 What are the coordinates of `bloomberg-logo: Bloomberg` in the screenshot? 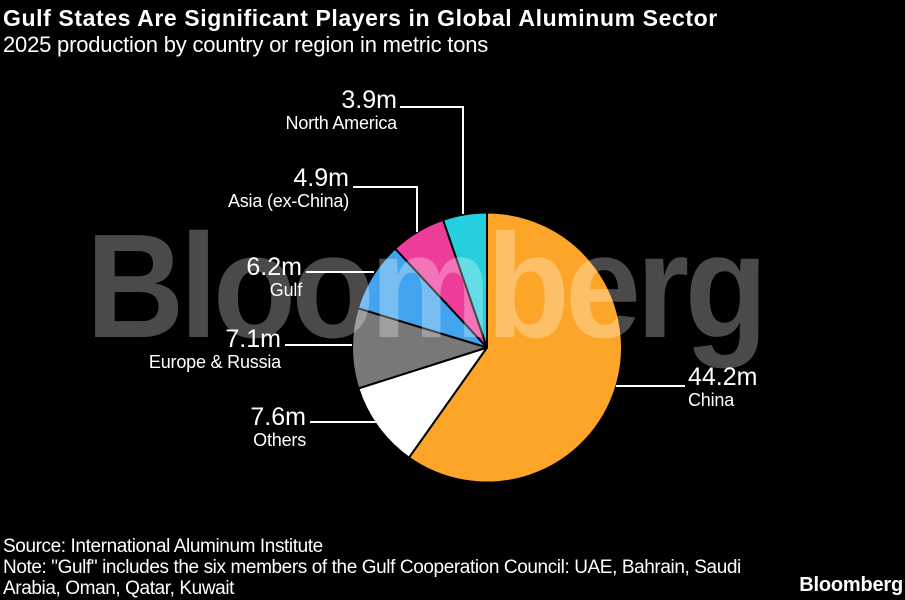 It's located at (851, 585).